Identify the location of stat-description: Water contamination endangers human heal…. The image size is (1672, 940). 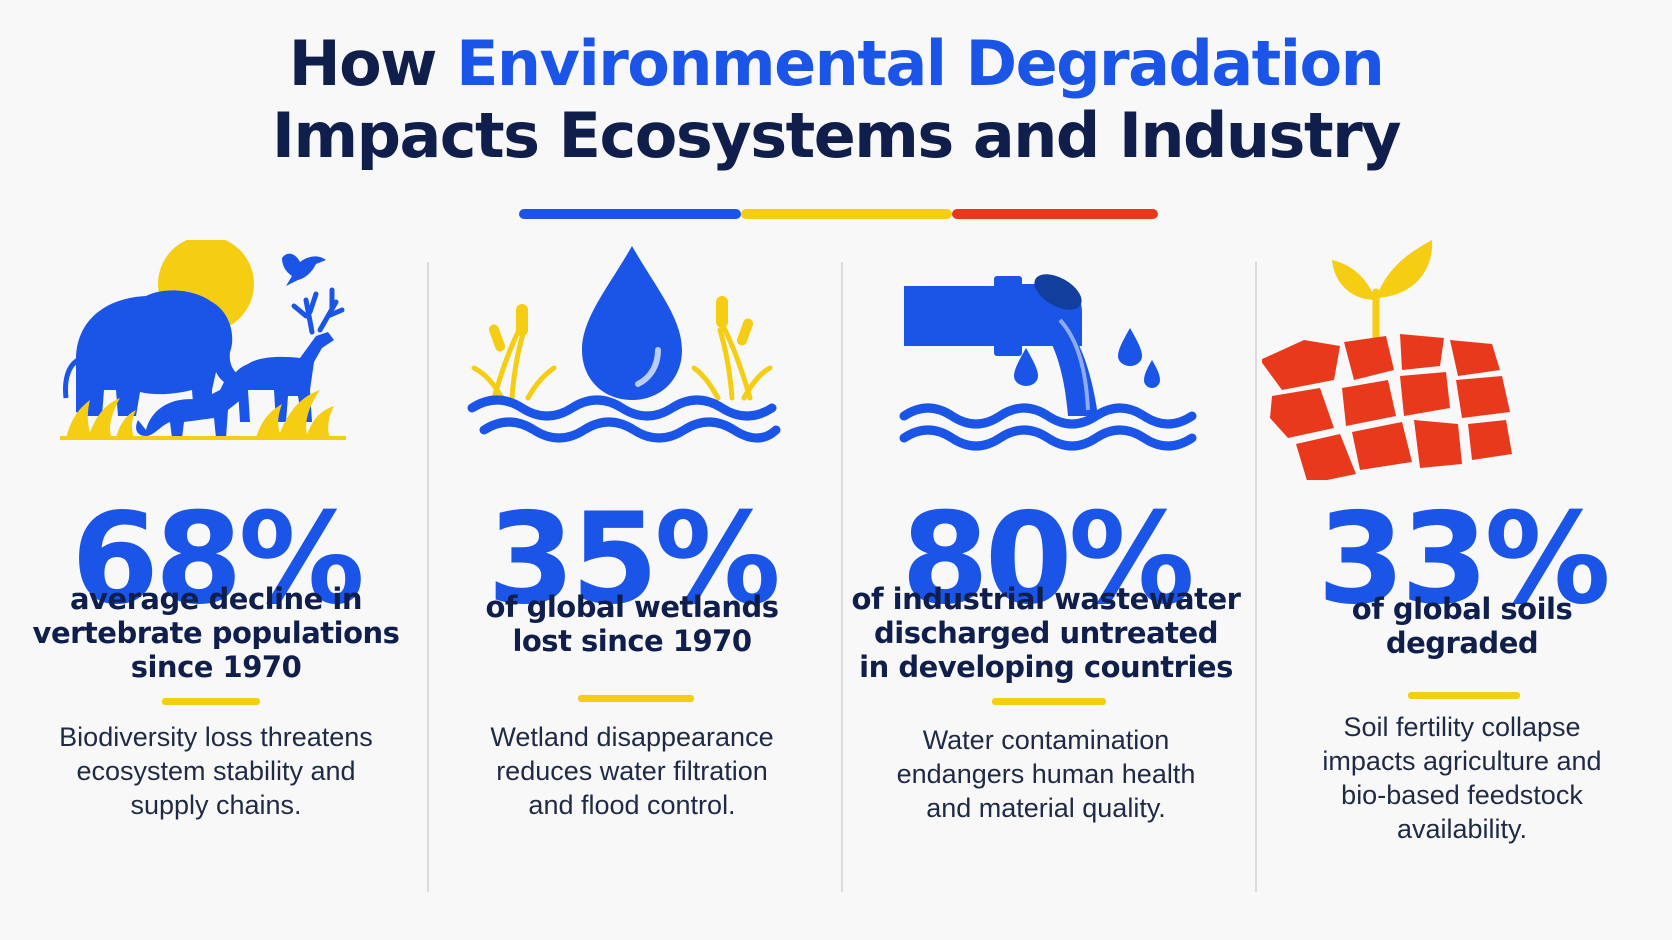
(1046, 774).